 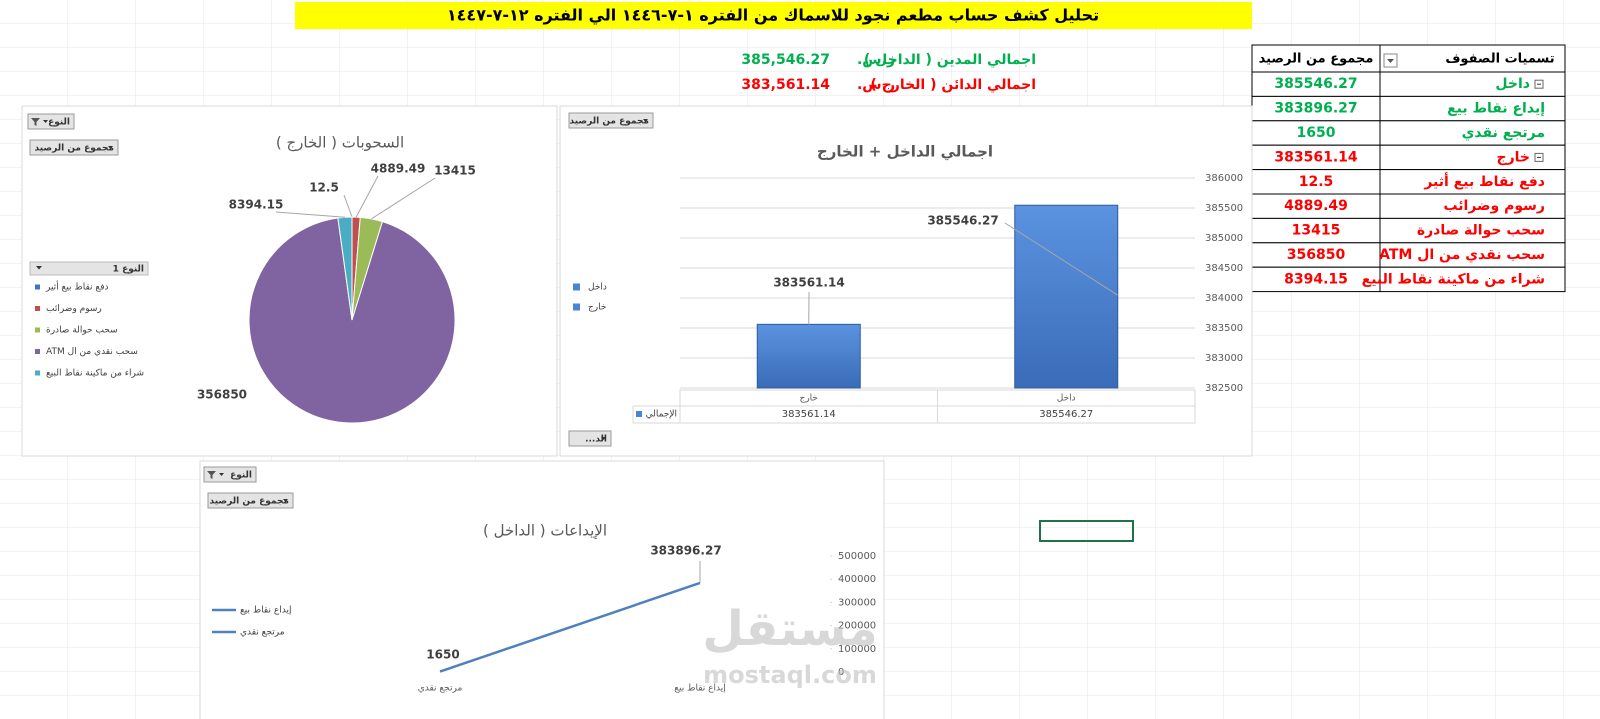 What do you see at coordinates (1224, 358) in the screenshot?
I see `y-tick-label: 383000` at bounding box center [1224, 358].